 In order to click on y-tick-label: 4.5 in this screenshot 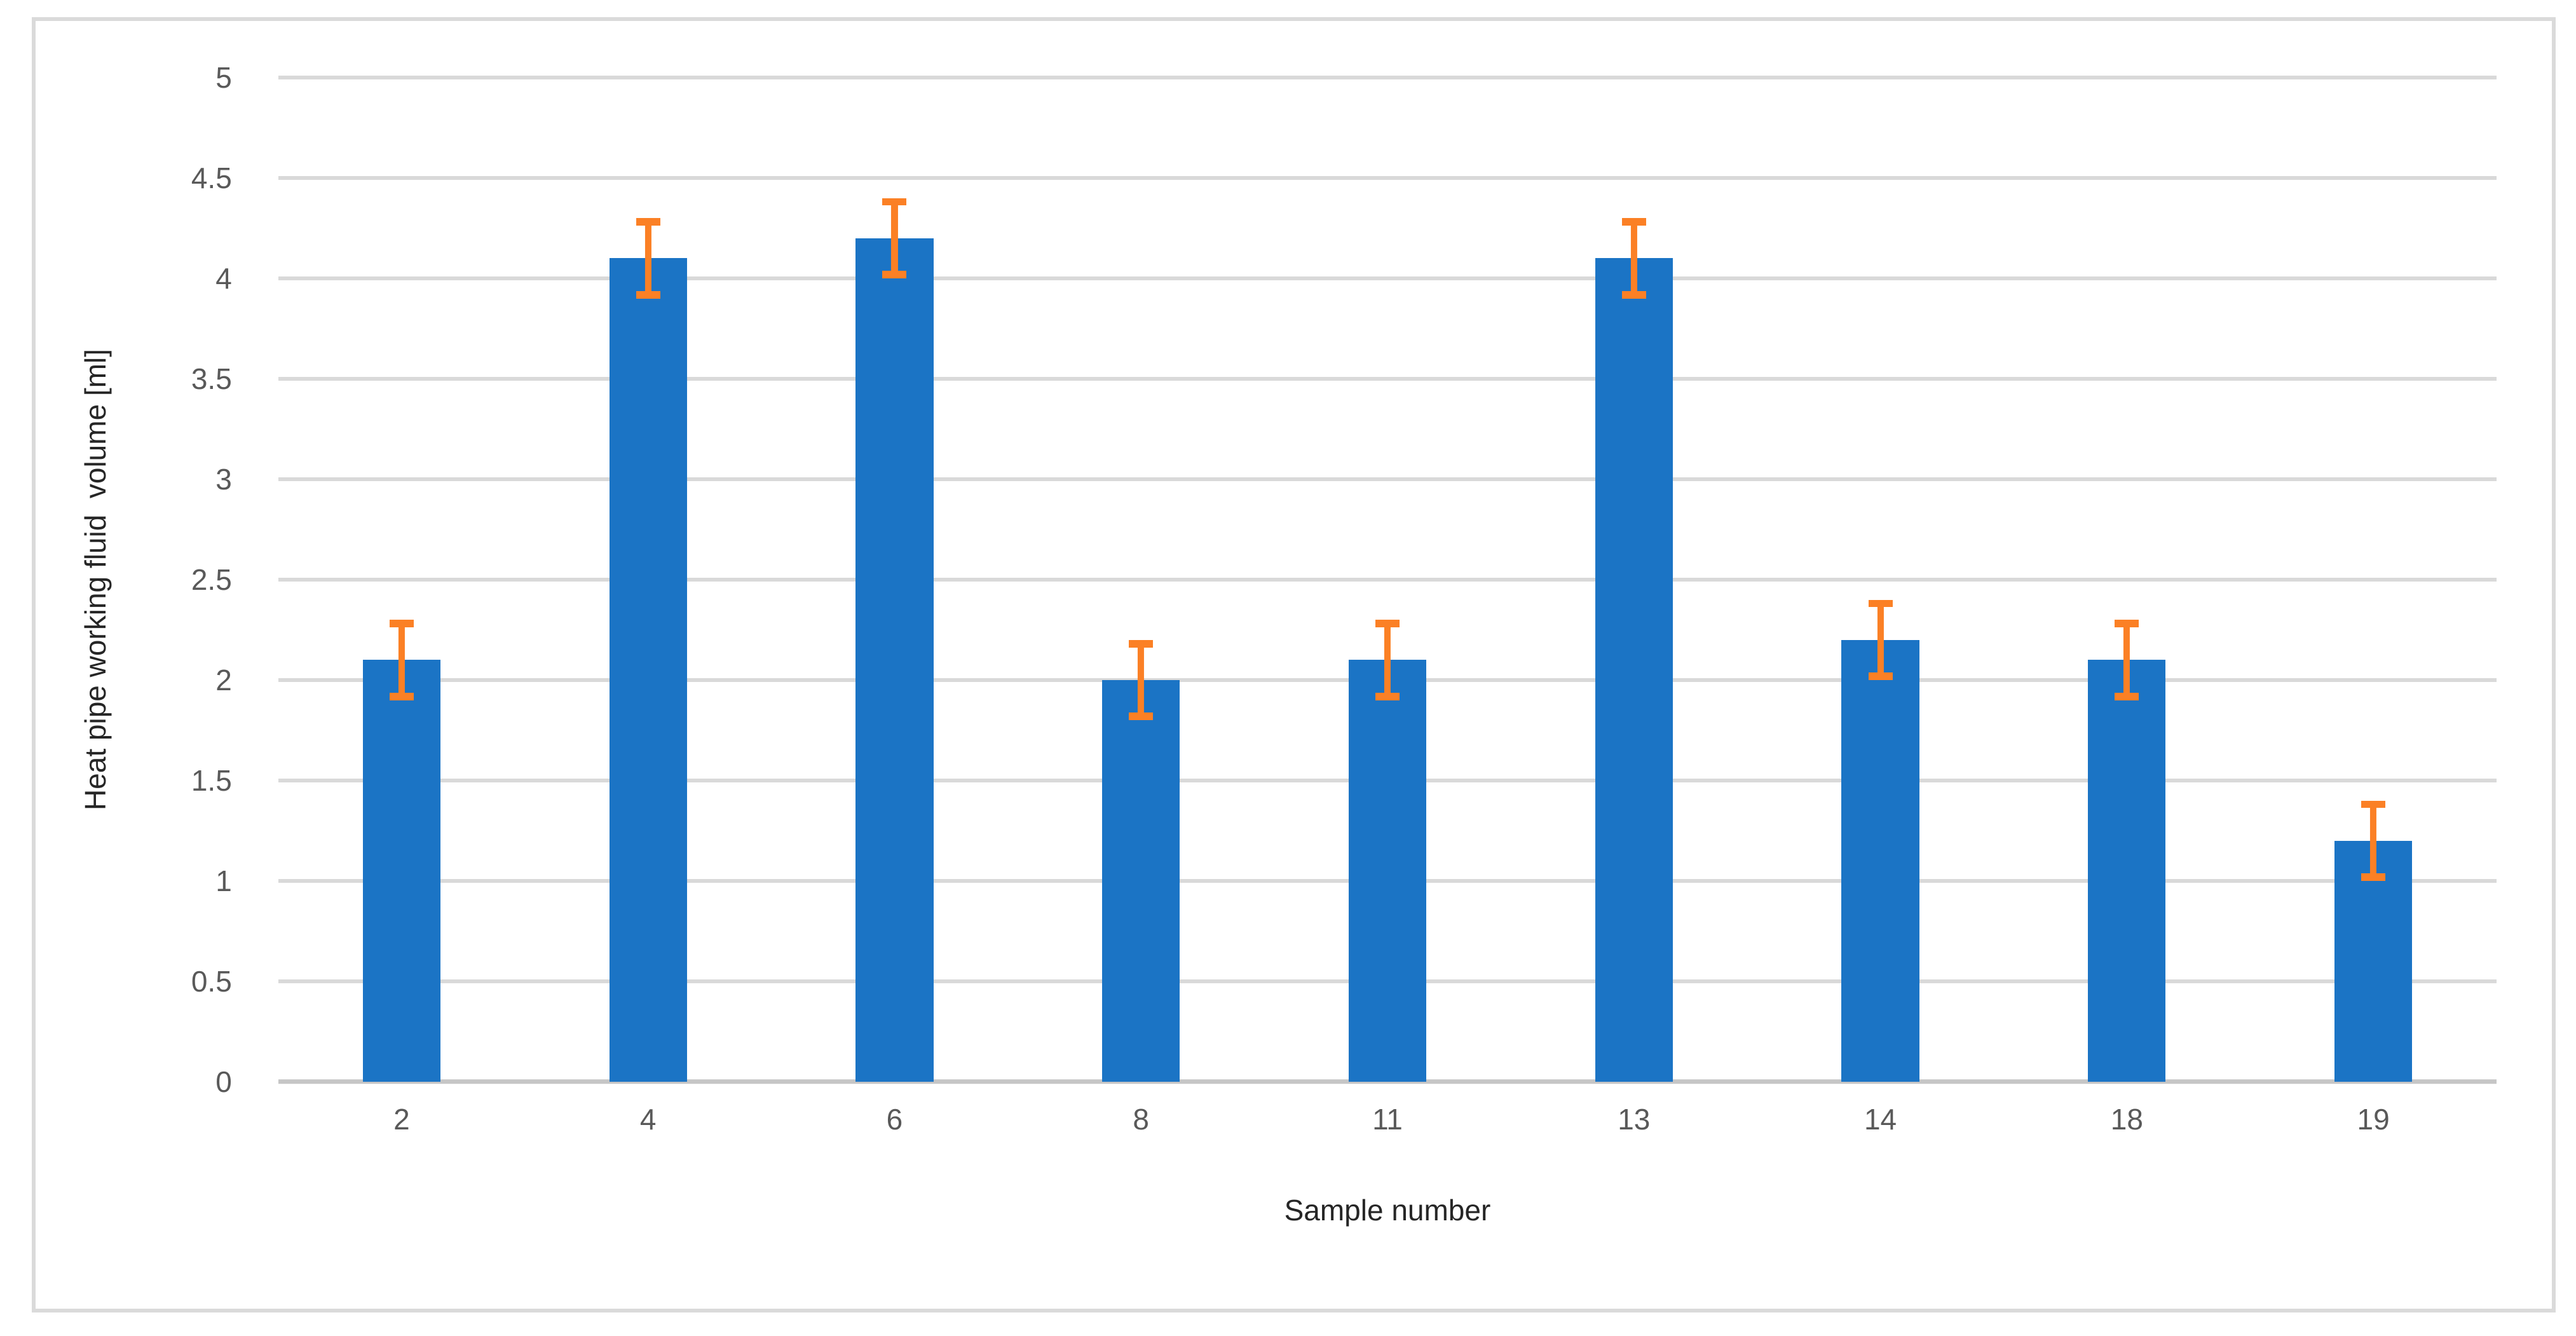, I will do `click(211, 178)`.